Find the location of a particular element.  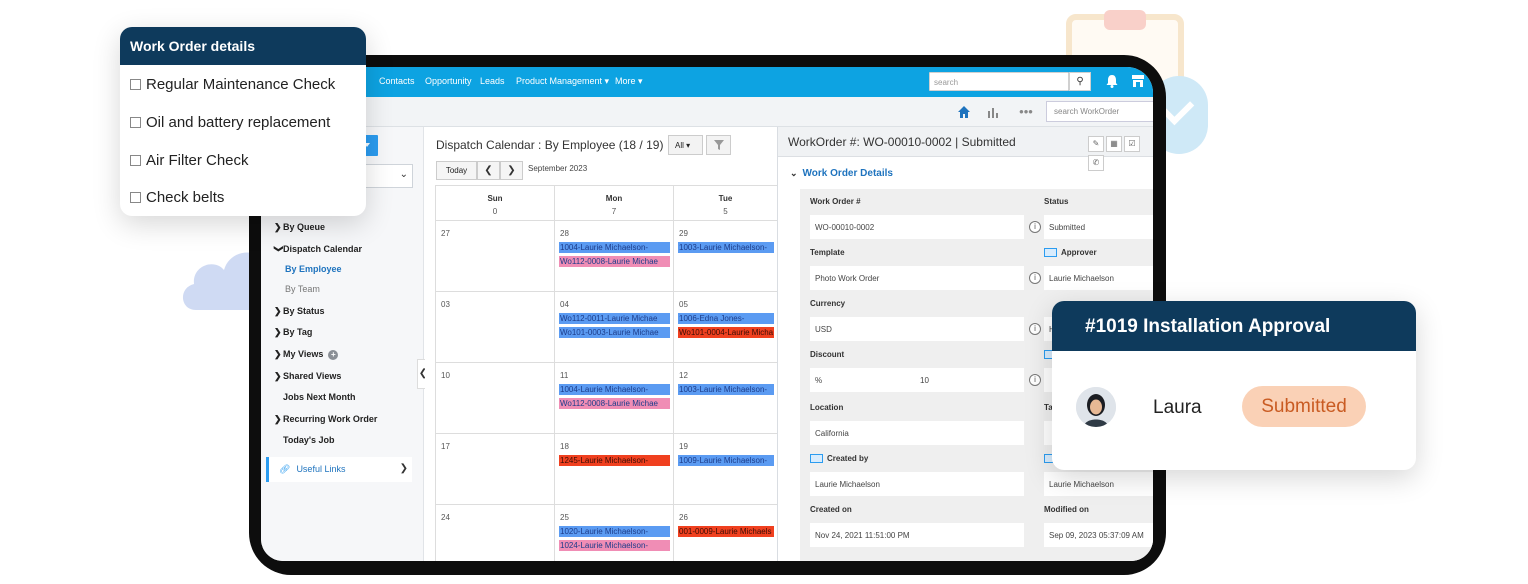

sidebar-item-shared-views: ❯Shared Views is located at coordinates (308, 376).